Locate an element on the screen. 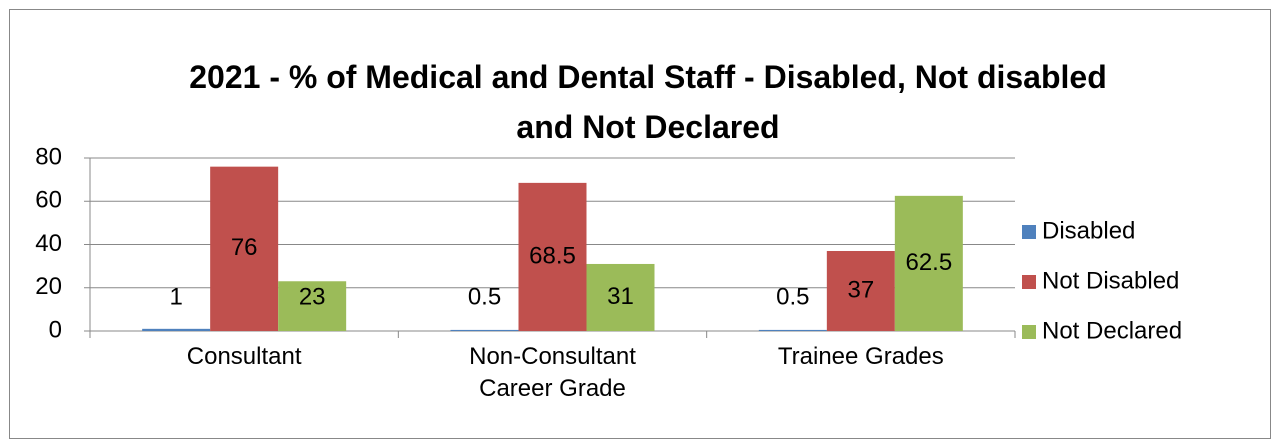  data-label: 76 is located at coordinates (244, 247).